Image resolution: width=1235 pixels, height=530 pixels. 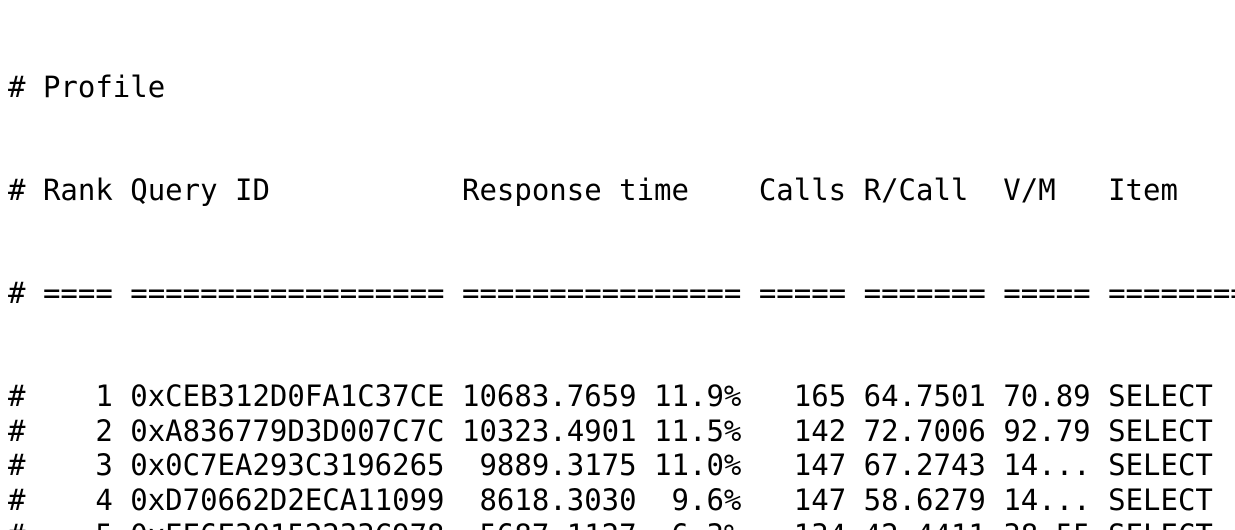 What do you see at coordinates (924, 395) in the screenshot?
I see `cell-r-call: 64.7501` at bounding box center [924, 395].